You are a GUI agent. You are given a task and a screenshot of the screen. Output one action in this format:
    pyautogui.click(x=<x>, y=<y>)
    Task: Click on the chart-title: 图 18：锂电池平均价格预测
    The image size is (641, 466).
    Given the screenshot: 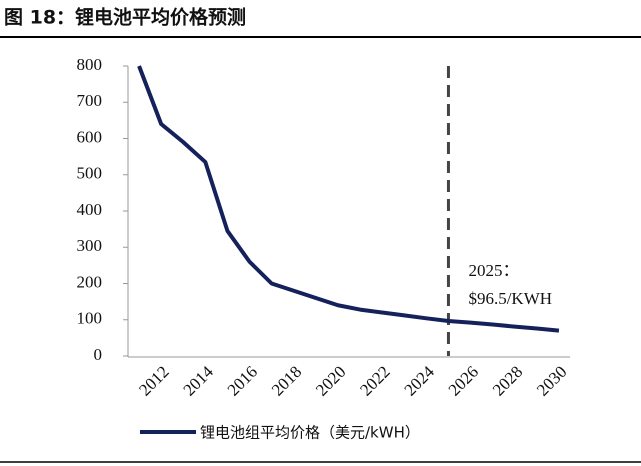 What is the action you would take?
    pyautogui.click(x=125, y=17)
    